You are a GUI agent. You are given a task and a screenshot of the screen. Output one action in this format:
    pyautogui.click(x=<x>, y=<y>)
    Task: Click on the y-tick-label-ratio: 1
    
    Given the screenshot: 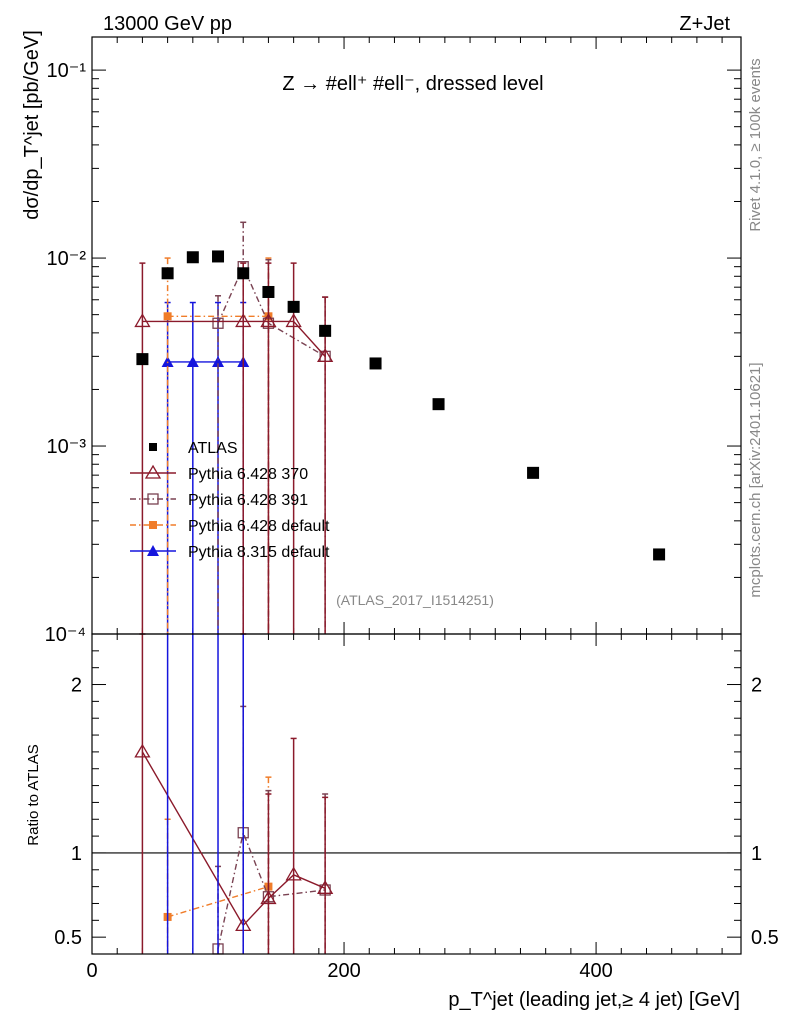 What is the action you would take?
    pyautogui.click(x=76, y=854)
    